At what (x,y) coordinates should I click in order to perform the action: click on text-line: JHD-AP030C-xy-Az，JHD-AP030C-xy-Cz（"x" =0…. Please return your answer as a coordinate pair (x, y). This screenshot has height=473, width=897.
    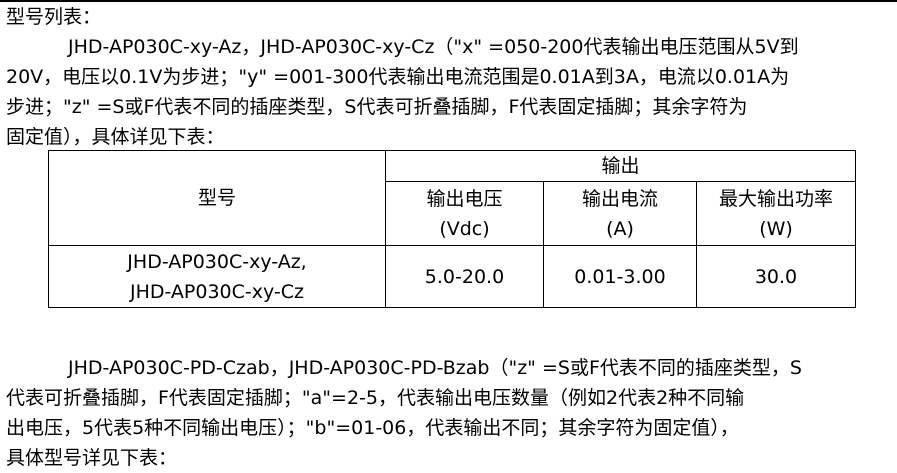
    Looking at the image, I should click on (433, 47).